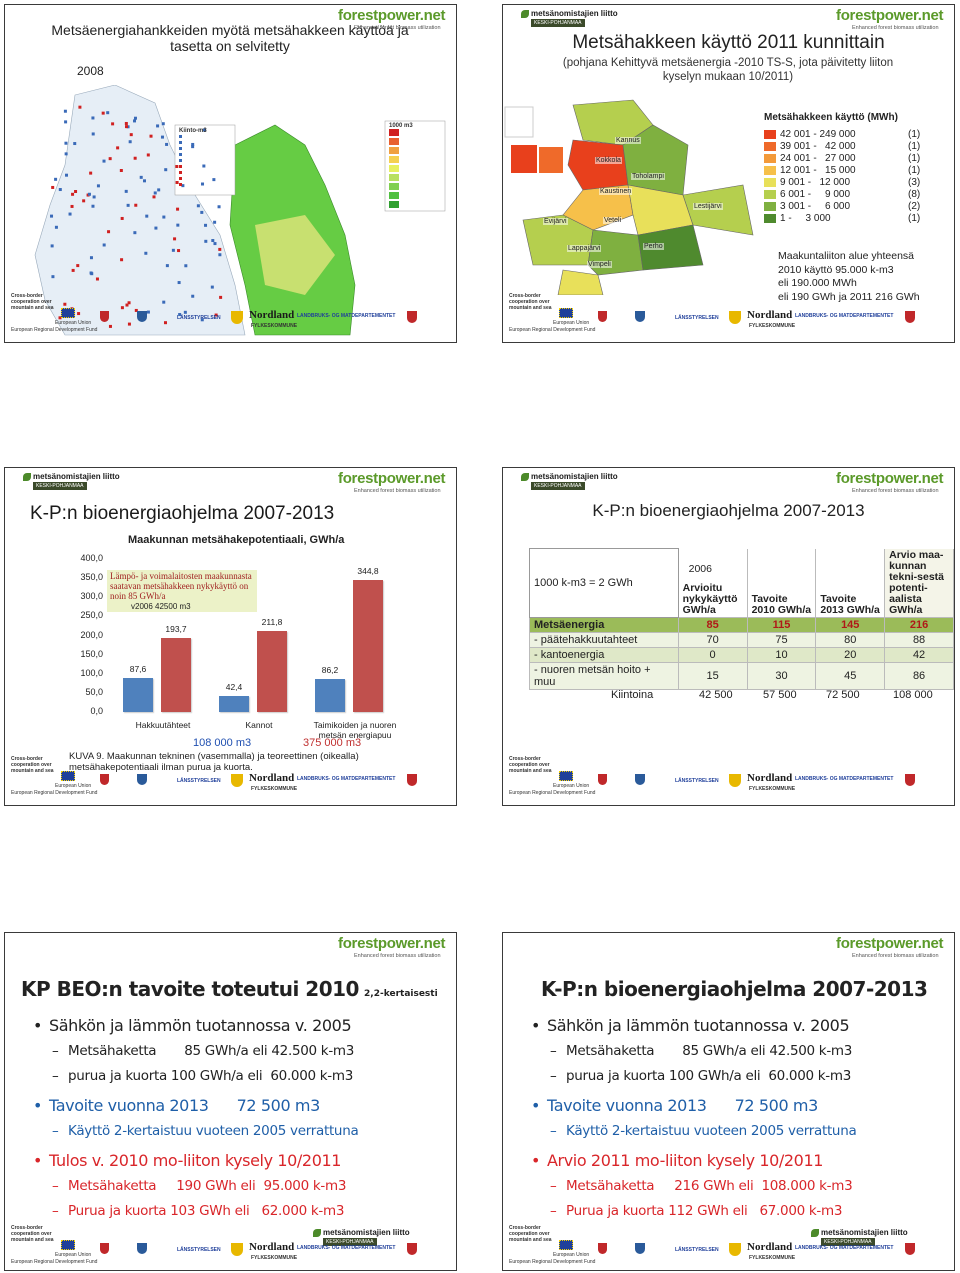 This screenshot has height=1273, width=960. I want to click on table-cell: 20, so click(850, 654).